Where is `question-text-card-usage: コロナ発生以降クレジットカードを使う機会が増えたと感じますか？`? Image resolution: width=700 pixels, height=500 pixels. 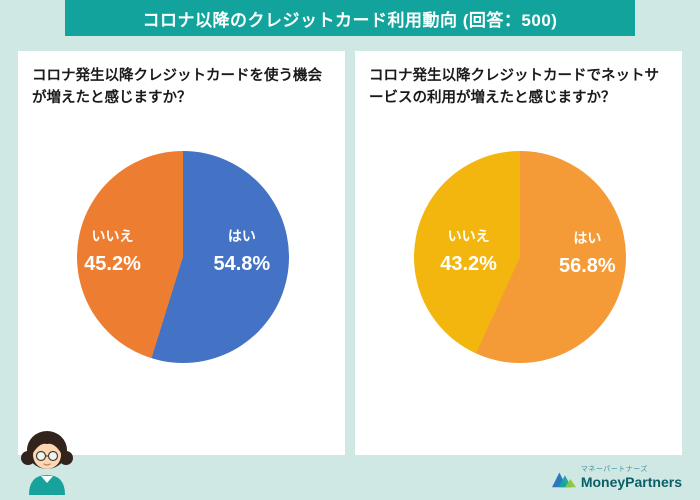
question-text-card-usage: コロナ発生以降クレジットカードを使う機会が増えたと感じますか？ is located at coordinates (177, 87).